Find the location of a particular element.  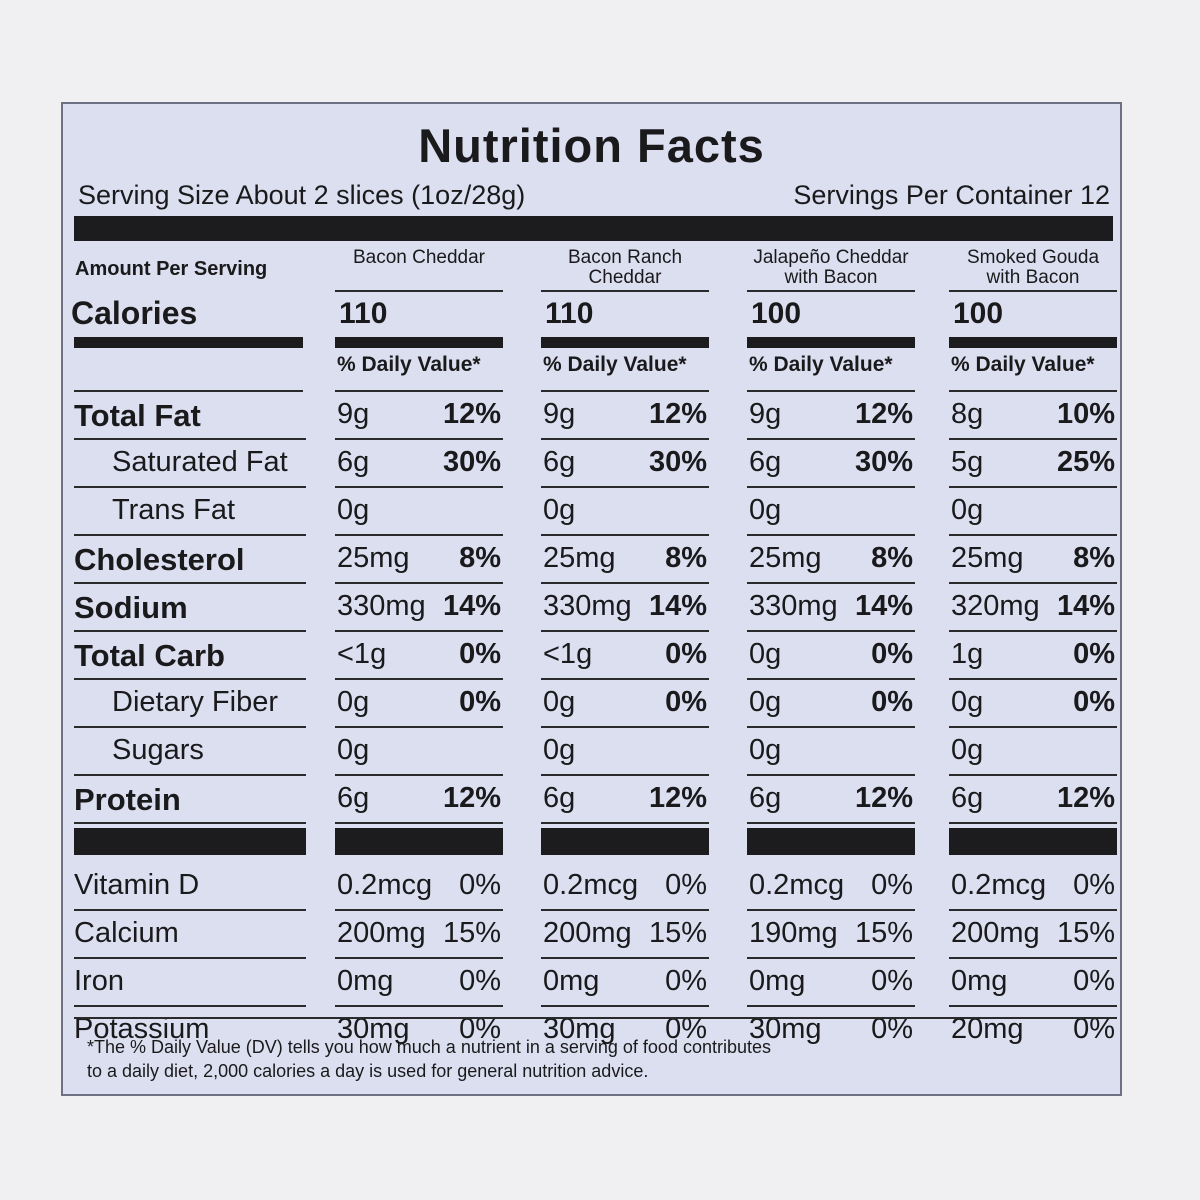

product-header-line is located at coordinates (419, 291).